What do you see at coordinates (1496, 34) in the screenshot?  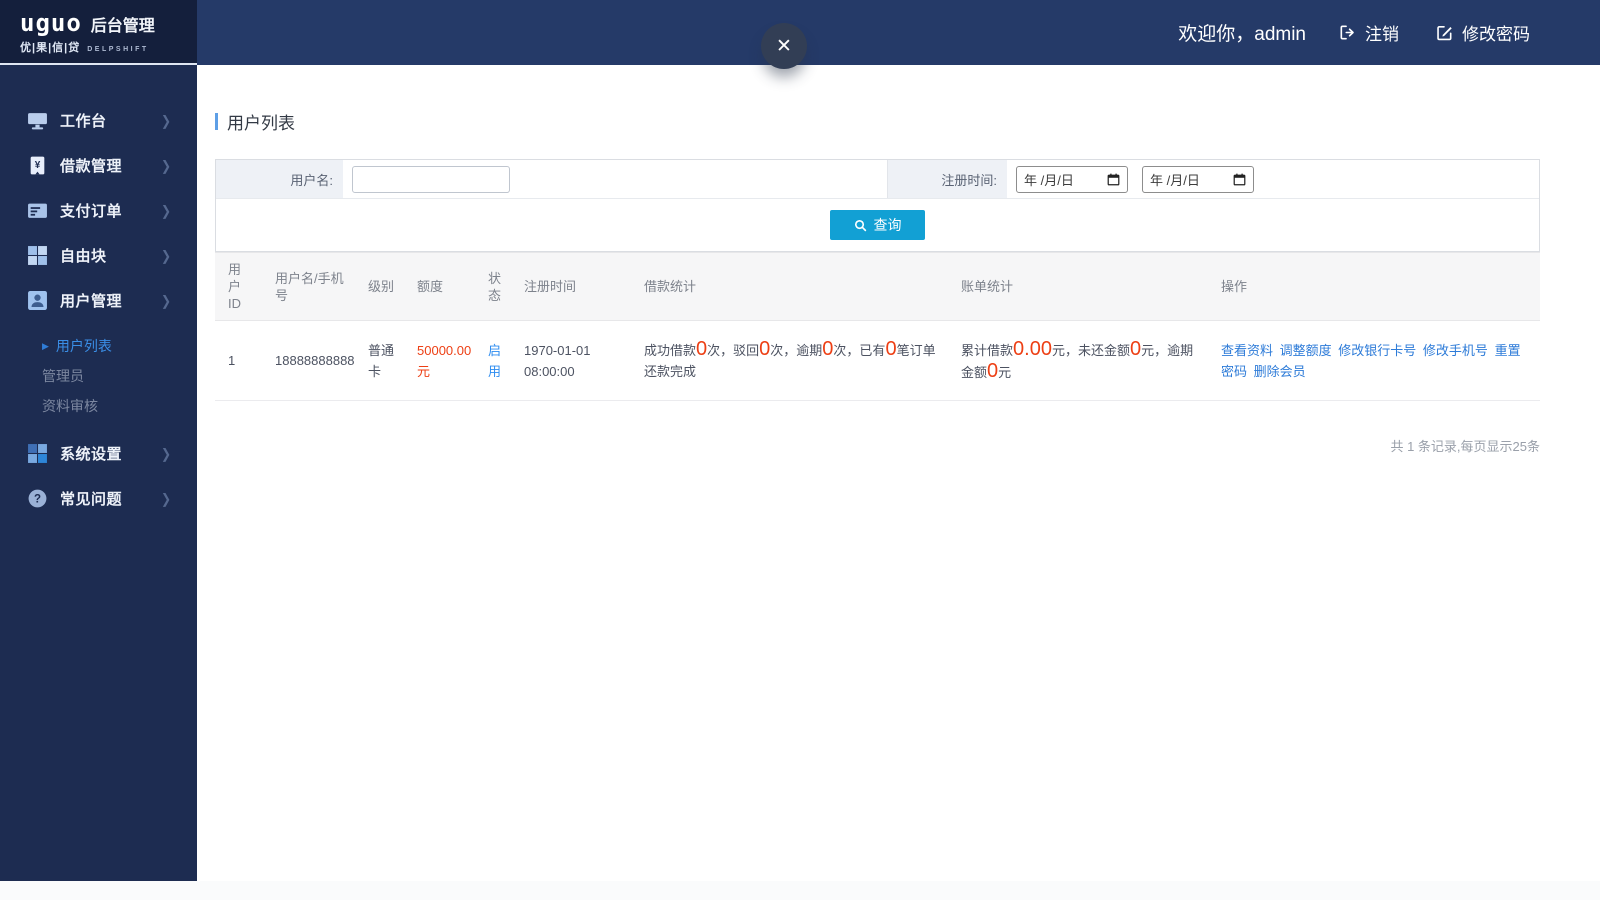 I see `change-password-label: 修改密码` at bounding box center [1496, 34].